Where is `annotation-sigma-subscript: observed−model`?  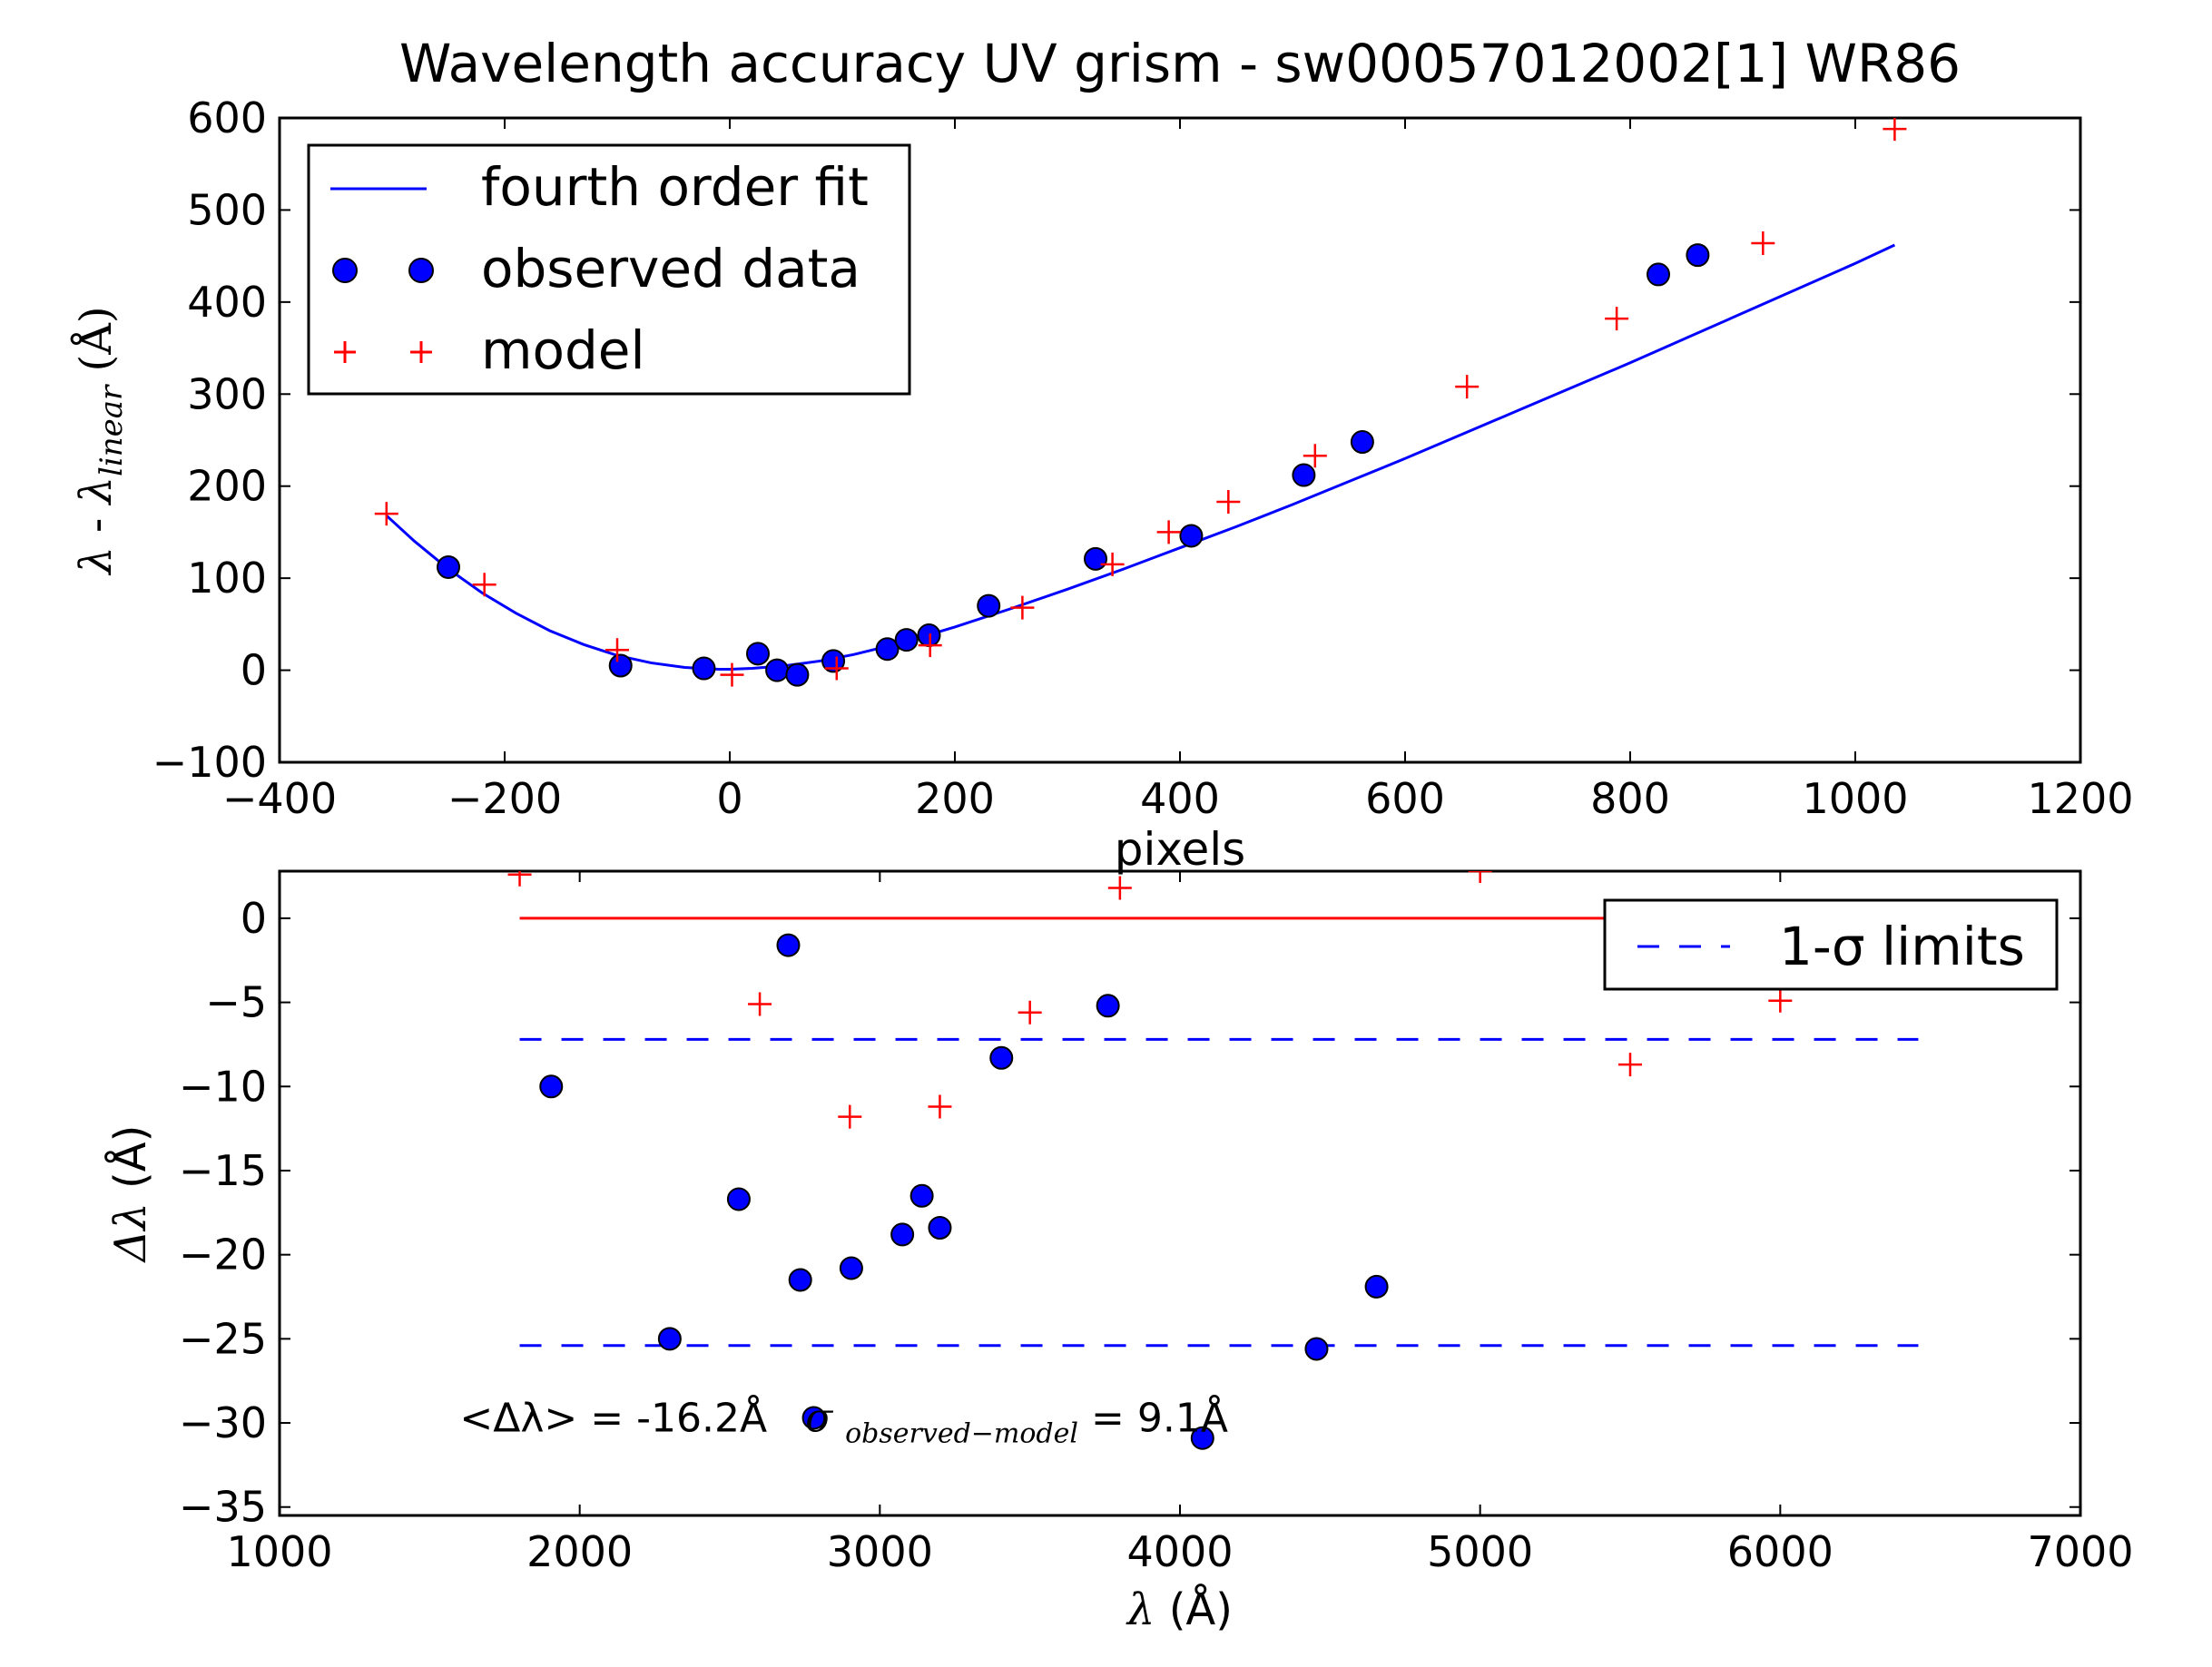
annotation-sigma-subscript: observed−model is located at coordinates (961, 1433).